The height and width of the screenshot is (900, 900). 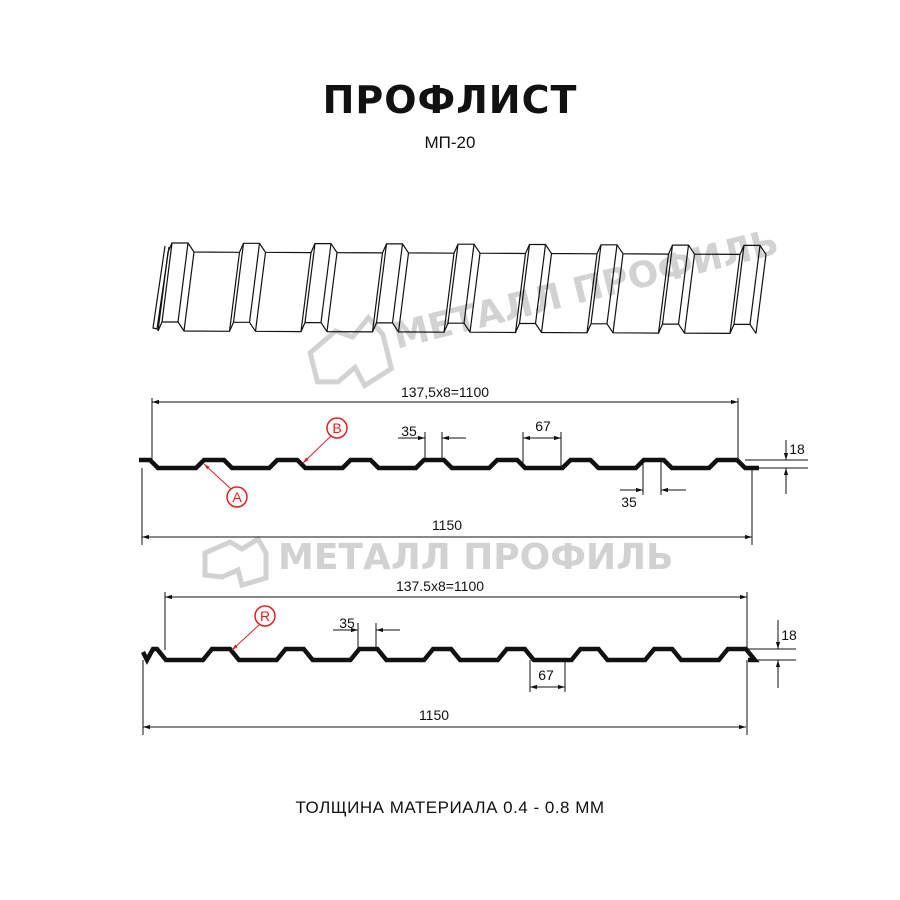 What do you see at coordinates (447, 525) in the screenshot?
I see `width-label-a: 1150` at bounding box center [447, 525].